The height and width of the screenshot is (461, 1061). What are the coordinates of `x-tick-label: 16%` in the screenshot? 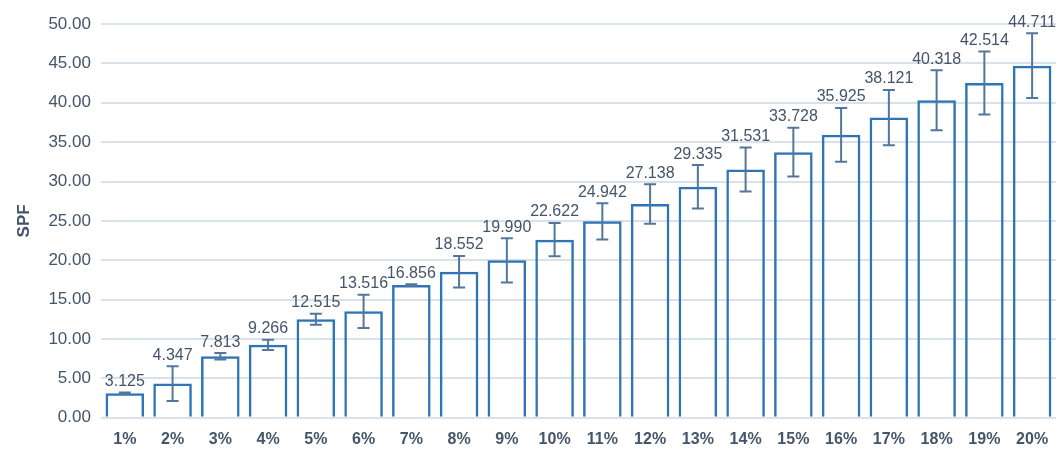 It's located at (841, 438).